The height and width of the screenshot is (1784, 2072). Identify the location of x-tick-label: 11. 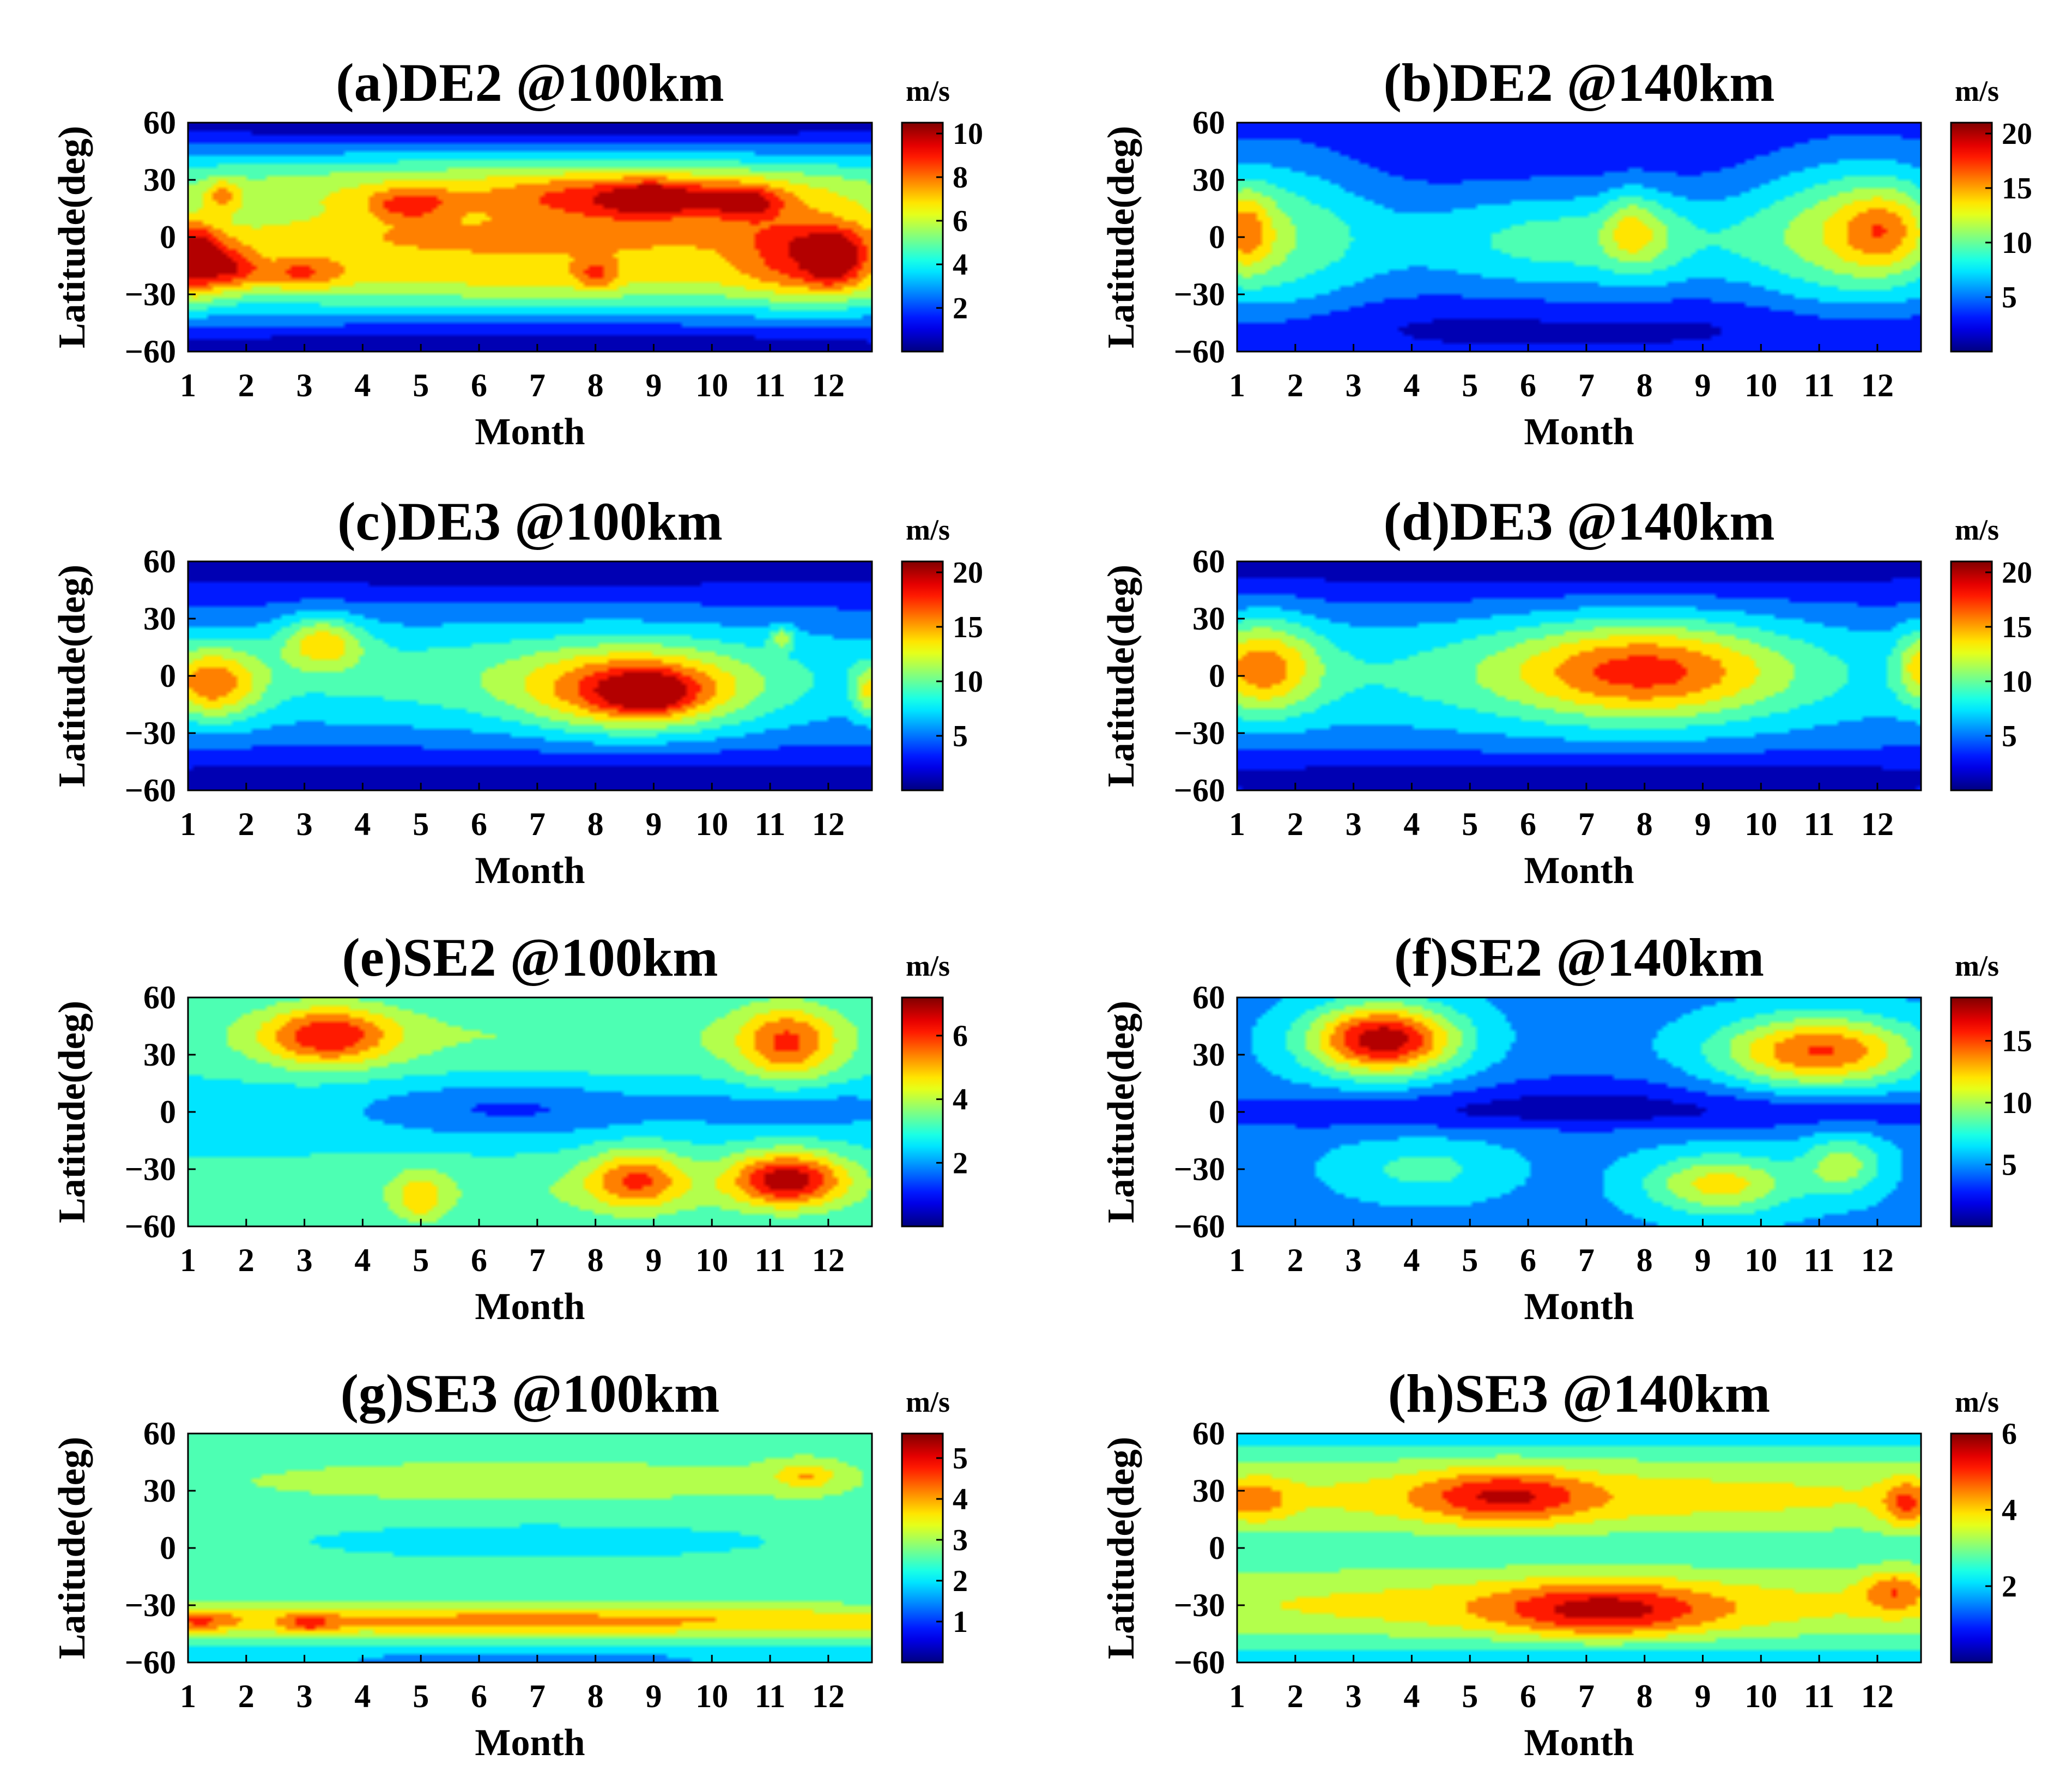
(1819, 1260).